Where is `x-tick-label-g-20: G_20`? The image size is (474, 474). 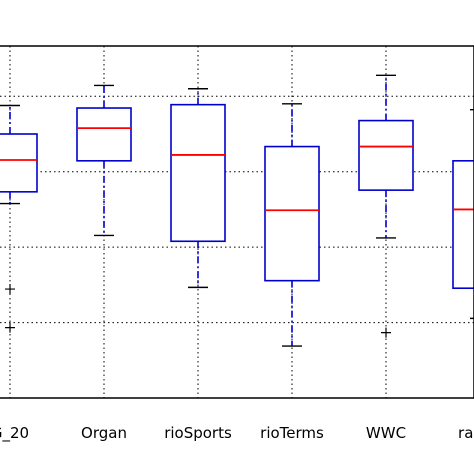 x-tick-label-g-20: G_20 is located at coordinates (14, 433).